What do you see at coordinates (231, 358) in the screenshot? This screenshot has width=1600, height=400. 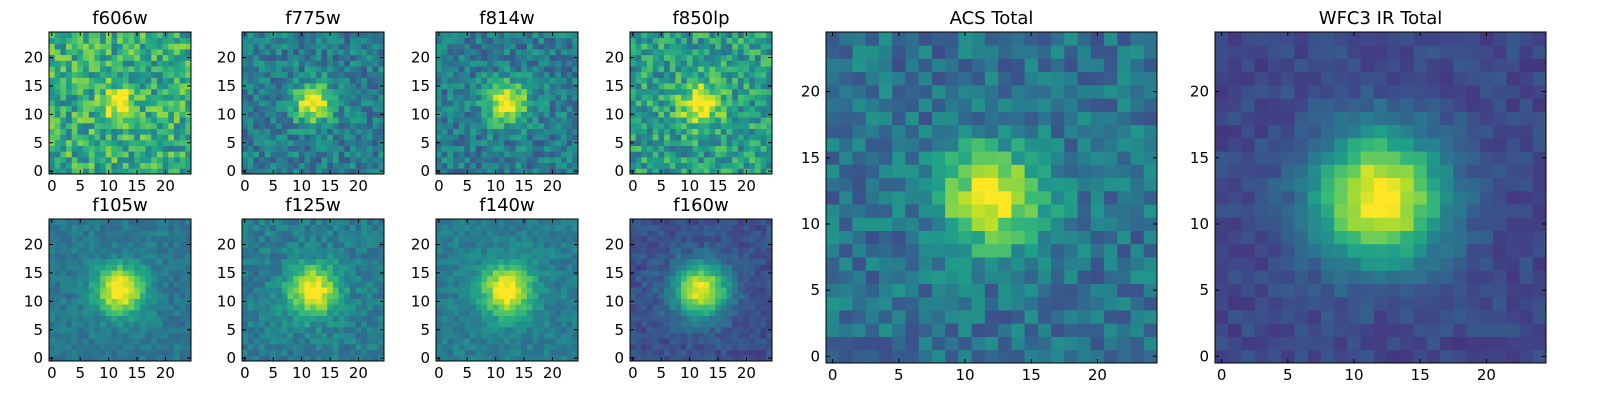 I see `y-tick-label: 0` at bounding box center [231, 358].